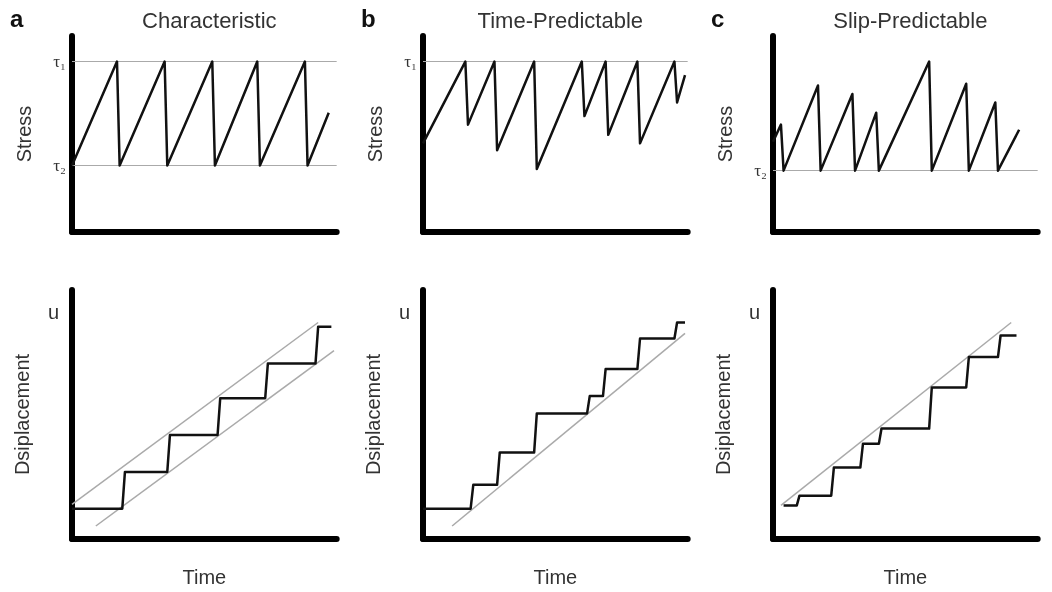 The image size is (1052, 592). I want to click on text: c, so click(718, 18).